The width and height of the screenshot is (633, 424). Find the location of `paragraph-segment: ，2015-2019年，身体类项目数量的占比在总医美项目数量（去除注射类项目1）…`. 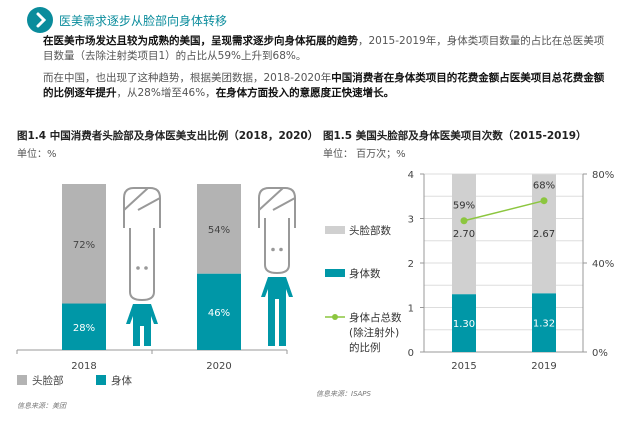

paragraph-segment: ，2015-2019年，身体类项目数量的占比在总医美项目数量（去除注射类项目1）… is located at coordinates (324, 48).